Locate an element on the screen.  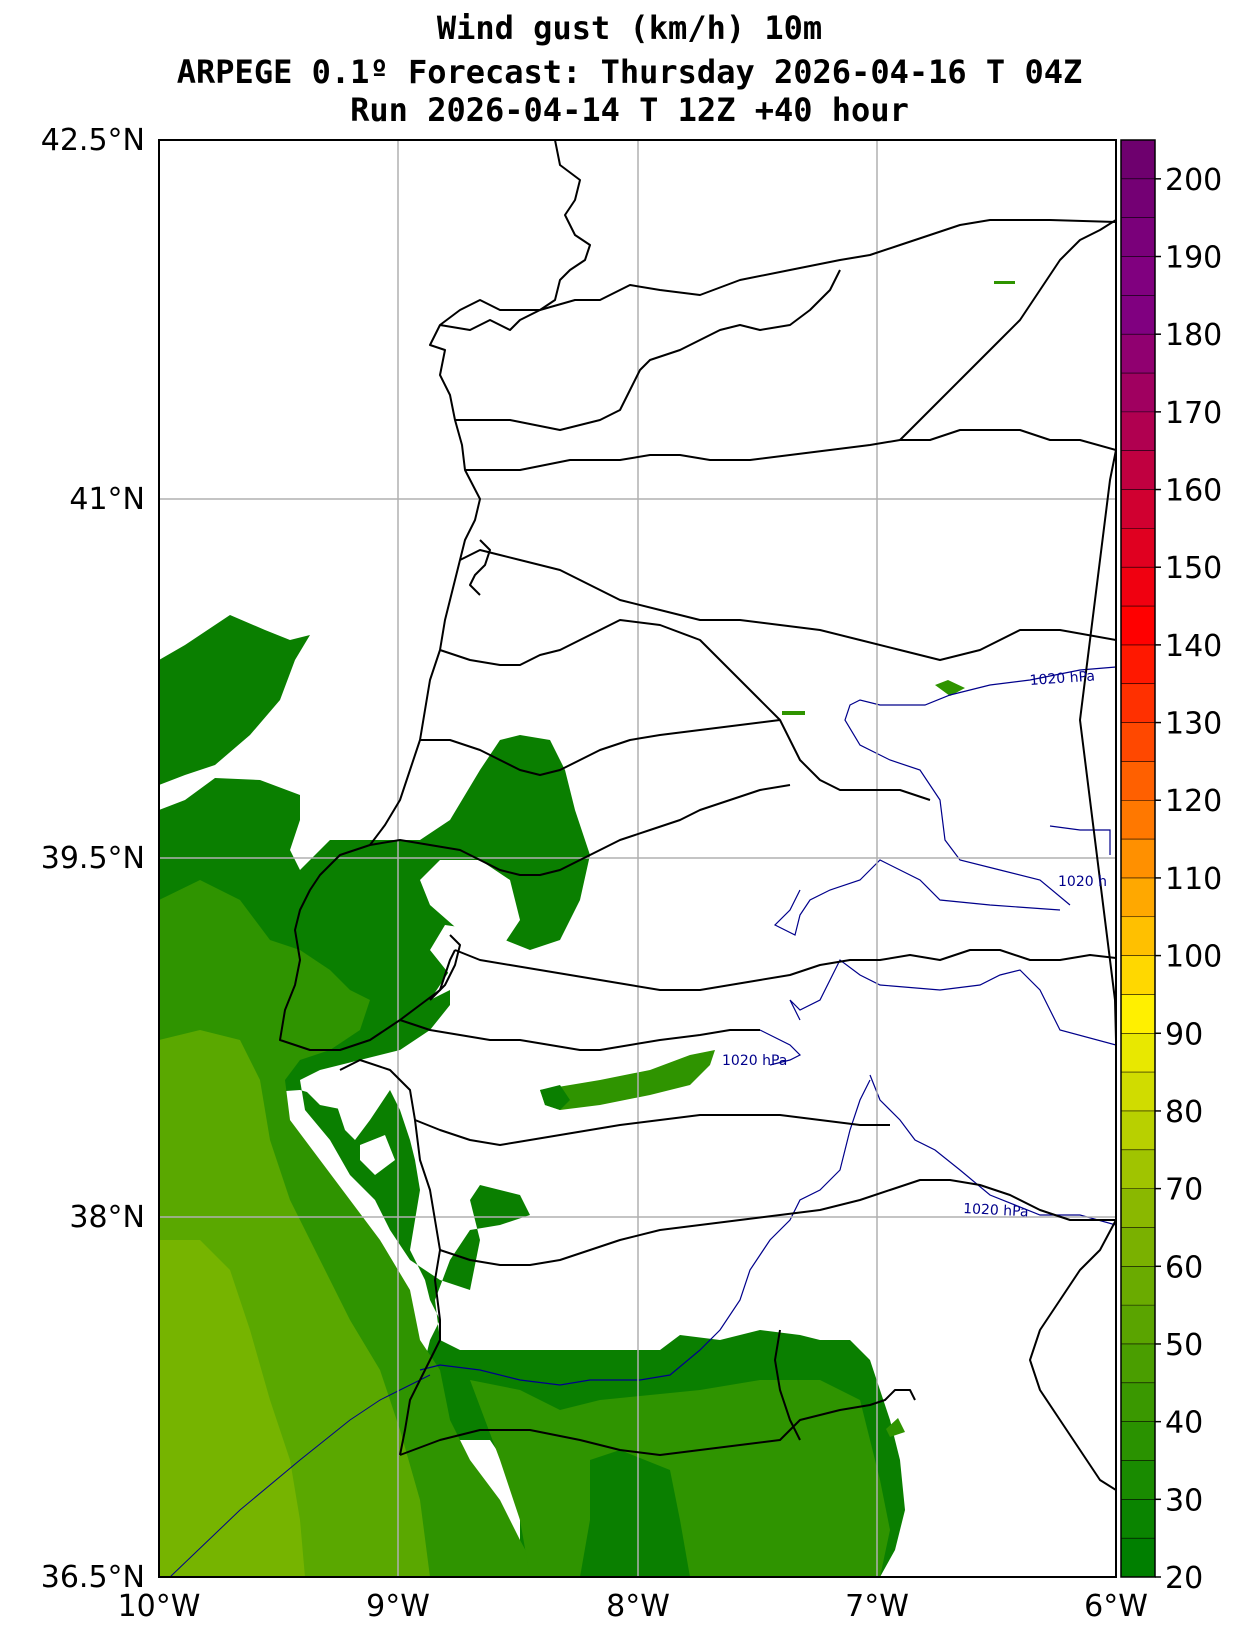
colorbar is located at coordinates (1138, 858).